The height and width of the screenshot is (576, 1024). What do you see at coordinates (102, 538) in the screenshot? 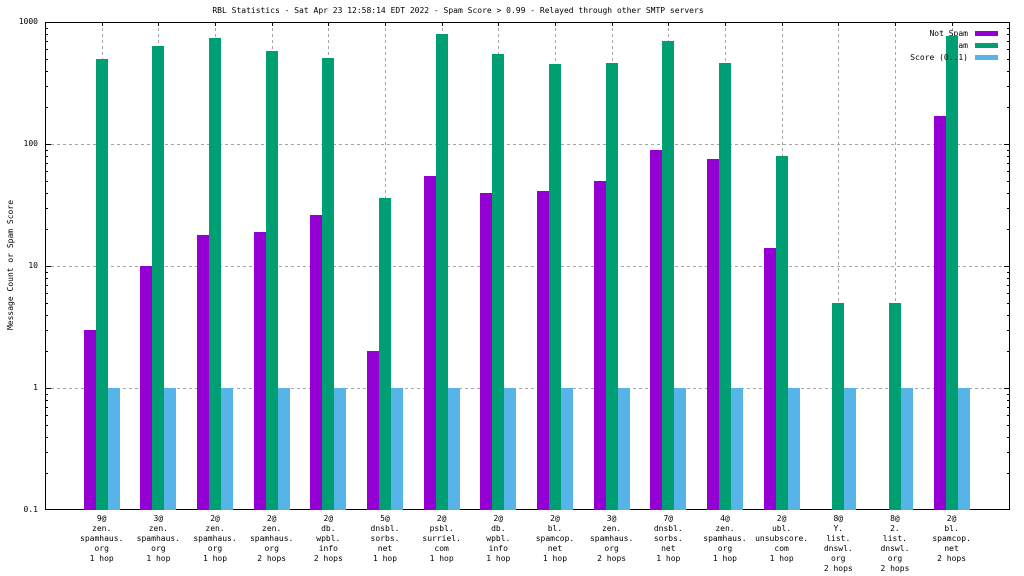
I see `x-category-label: 9@ zen. spamhaus. org 1 hop` at bounding box center [102, 538].